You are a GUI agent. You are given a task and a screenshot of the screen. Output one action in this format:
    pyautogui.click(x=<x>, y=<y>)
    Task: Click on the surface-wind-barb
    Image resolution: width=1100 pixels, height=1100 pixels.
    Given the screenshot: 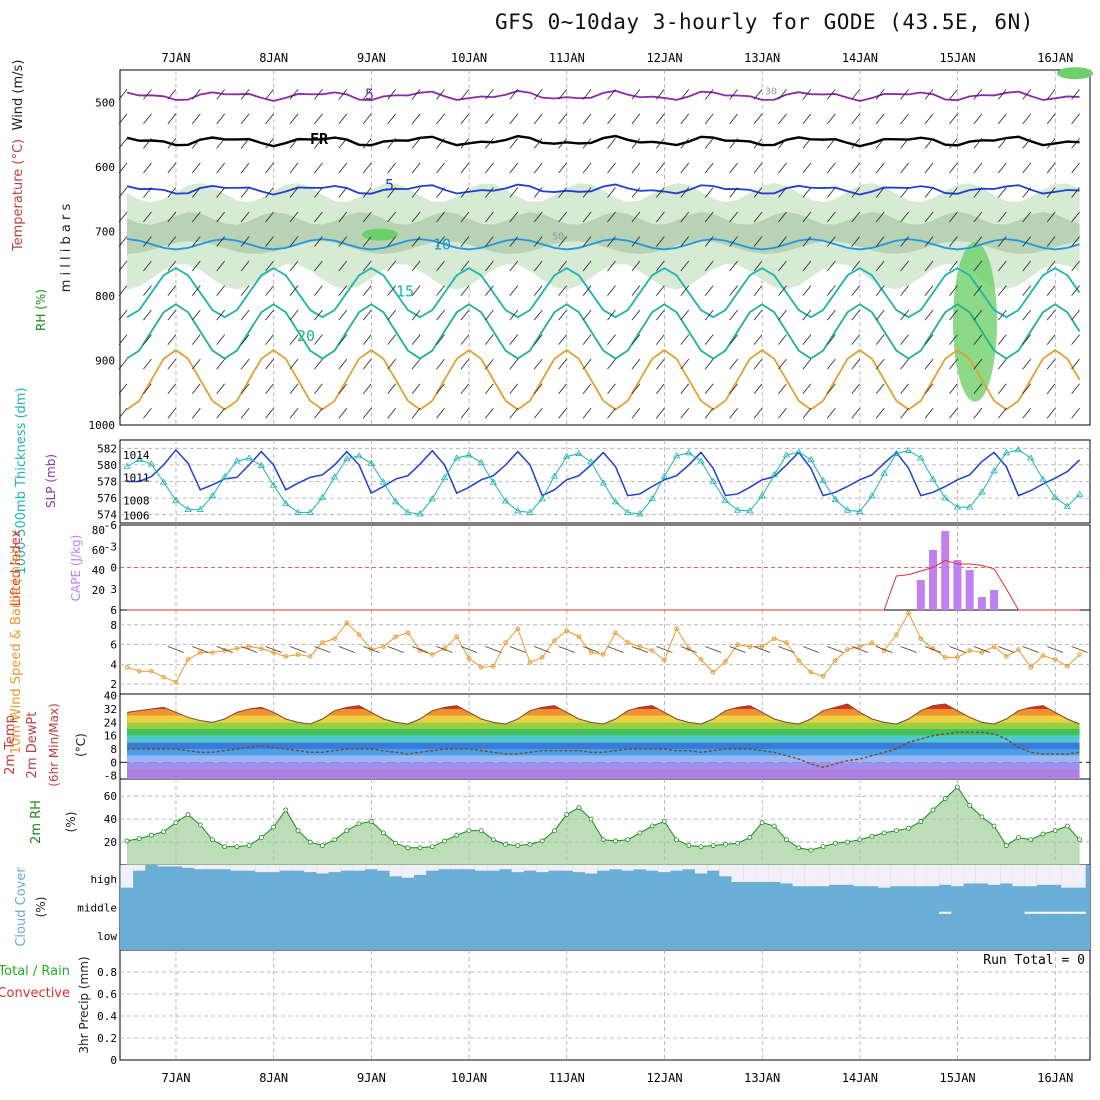 What is the action you would take?
    pyautogui.click(x=859, y=649)
    